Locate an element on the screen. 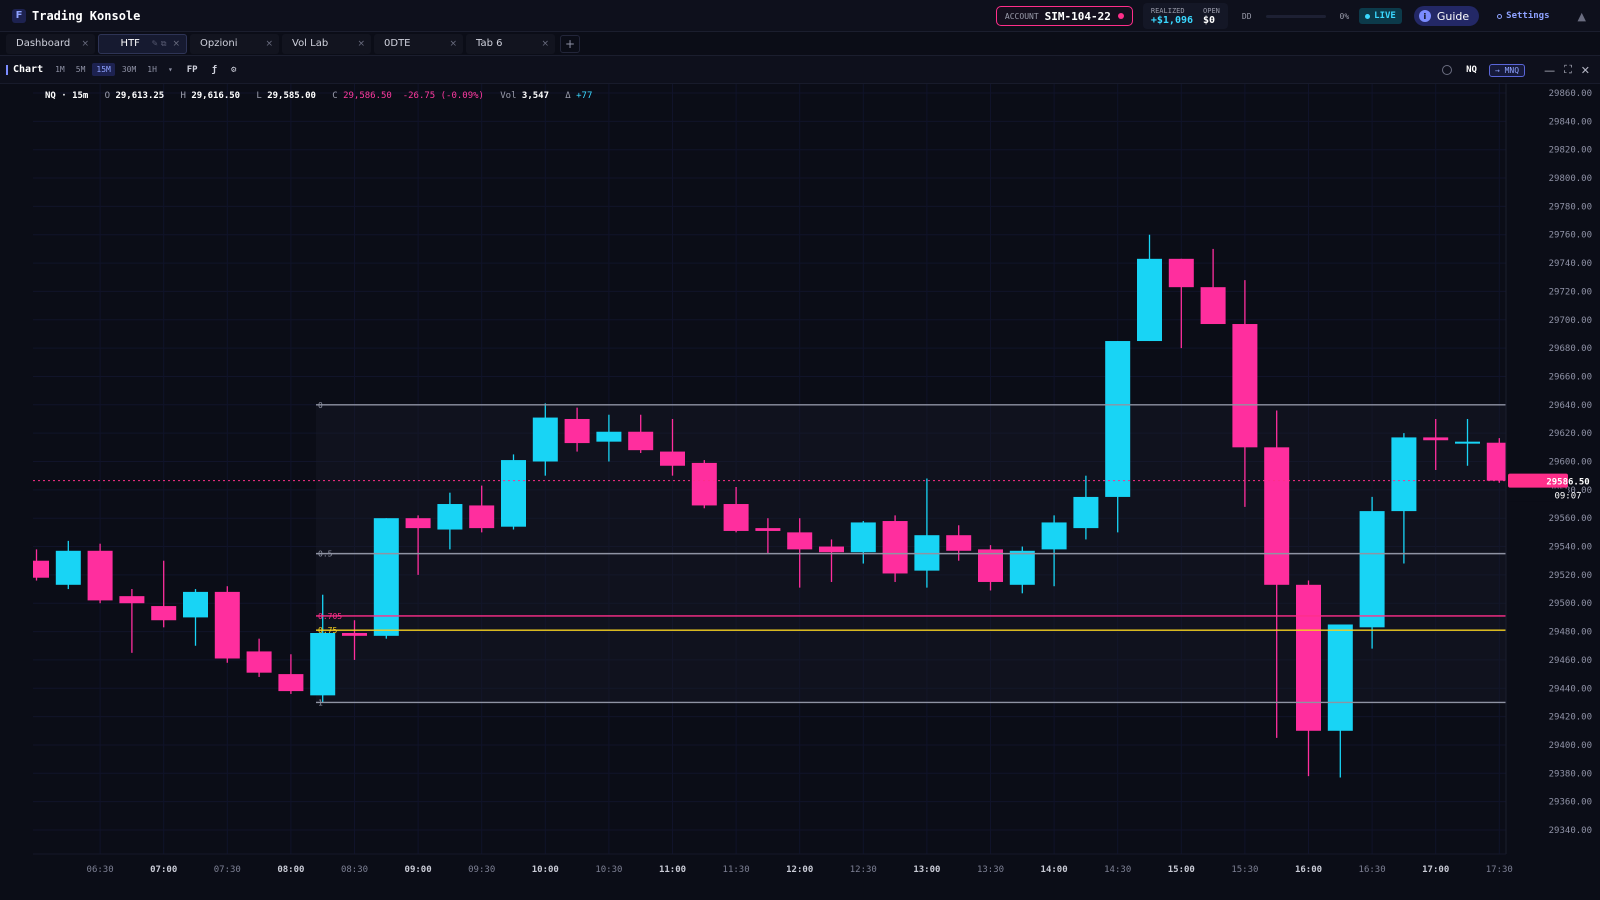 The height and width of the screenshot is (900, 1600). ohlc-delta: +77 is located at coordinates (584, 96).